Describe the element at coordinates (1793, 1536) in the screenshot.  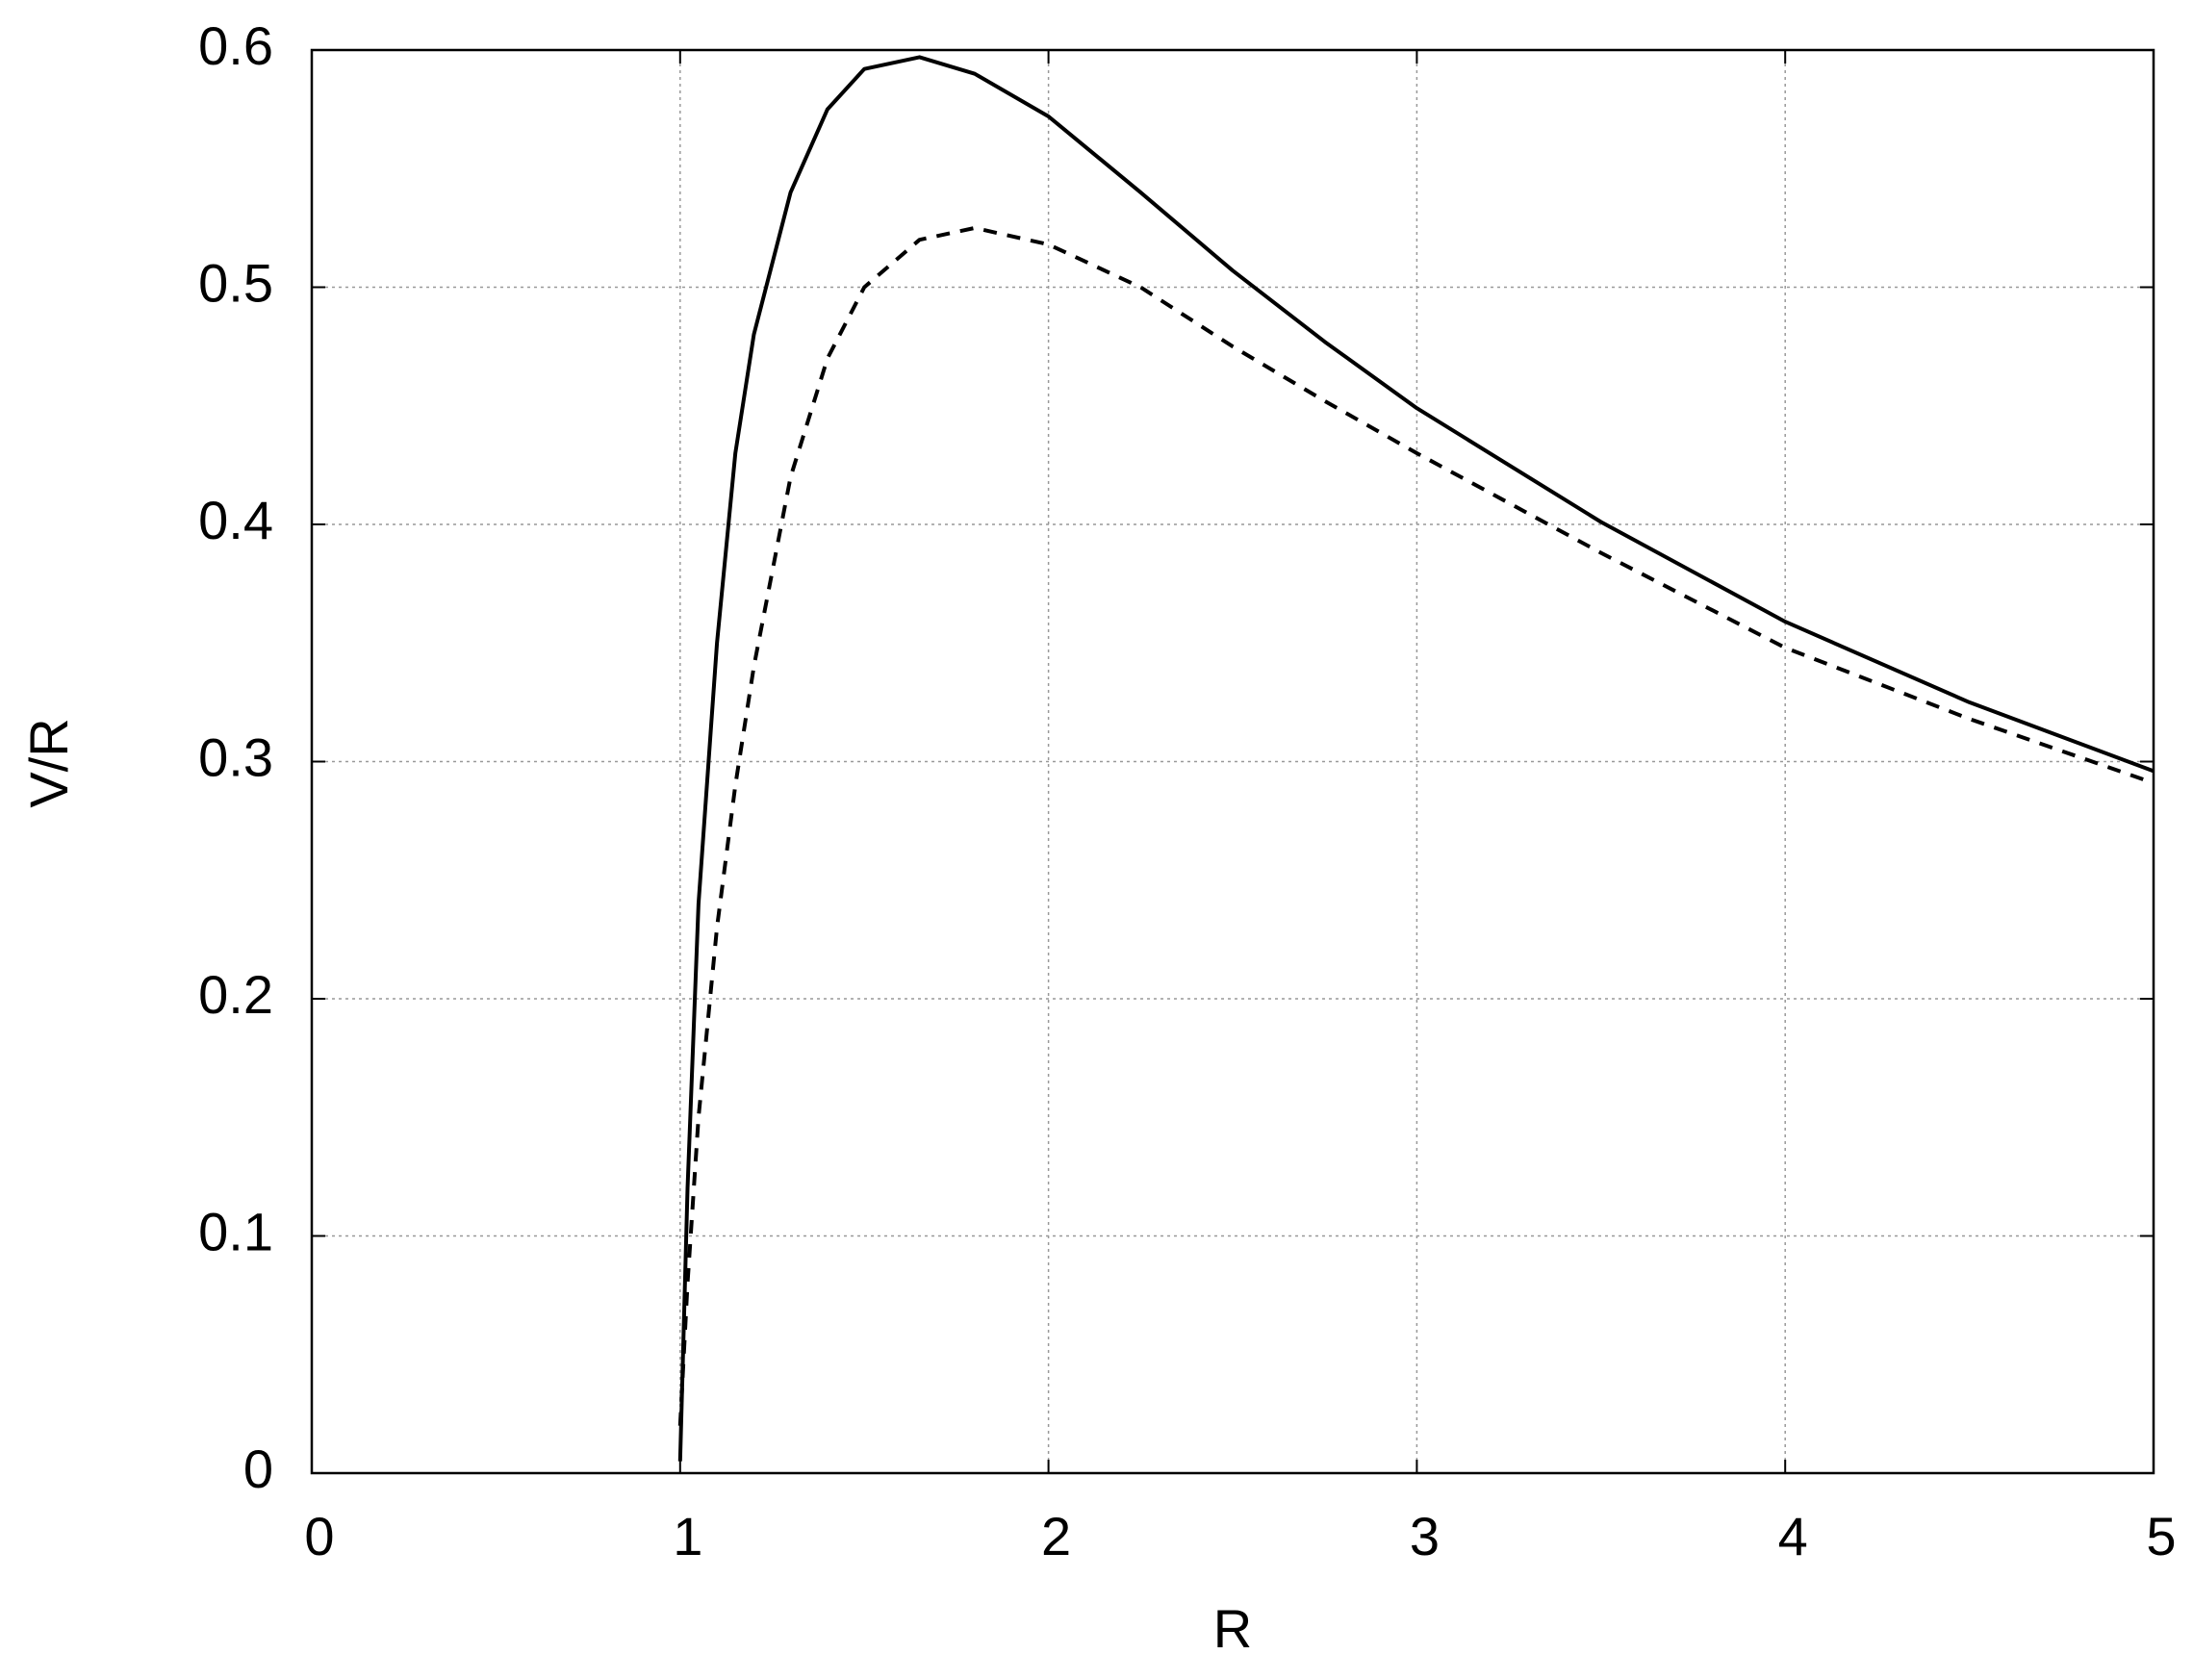
I see `x-tick-label: 4` at that location.